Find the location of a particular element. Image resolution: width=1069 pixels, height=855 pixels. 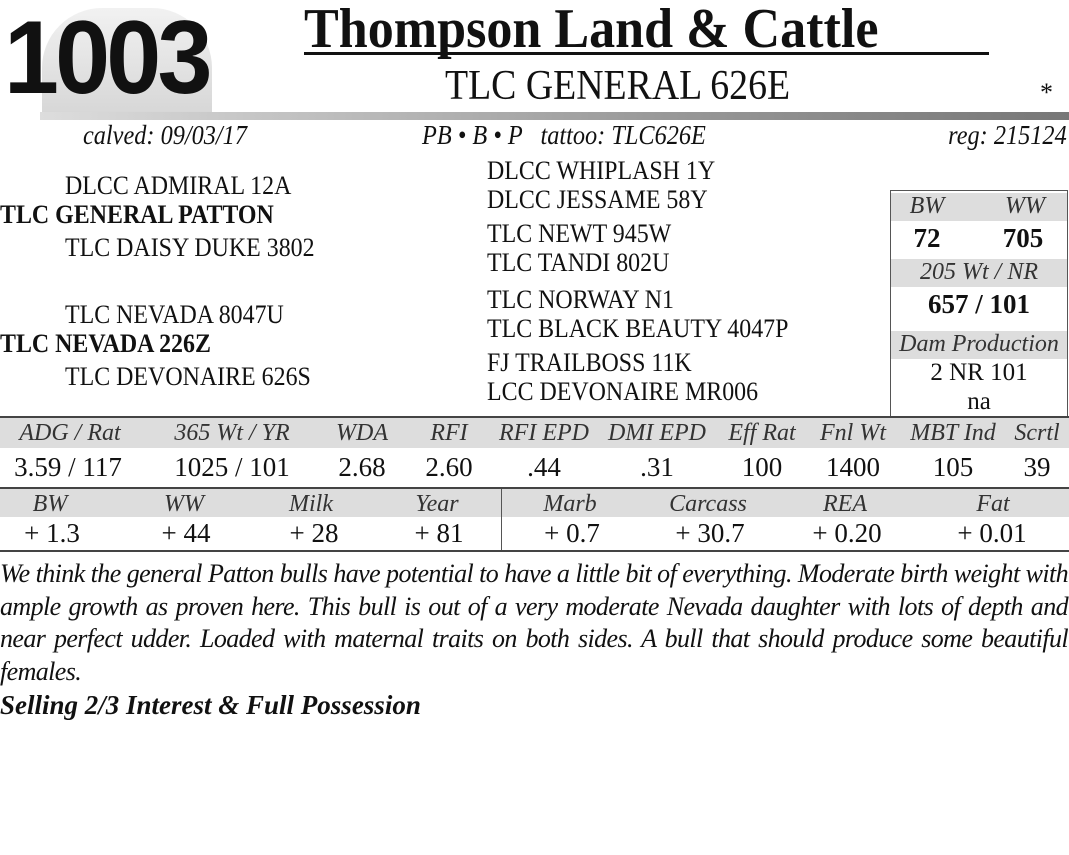

epd-value: + 81 is located at coordinates (439, 533).